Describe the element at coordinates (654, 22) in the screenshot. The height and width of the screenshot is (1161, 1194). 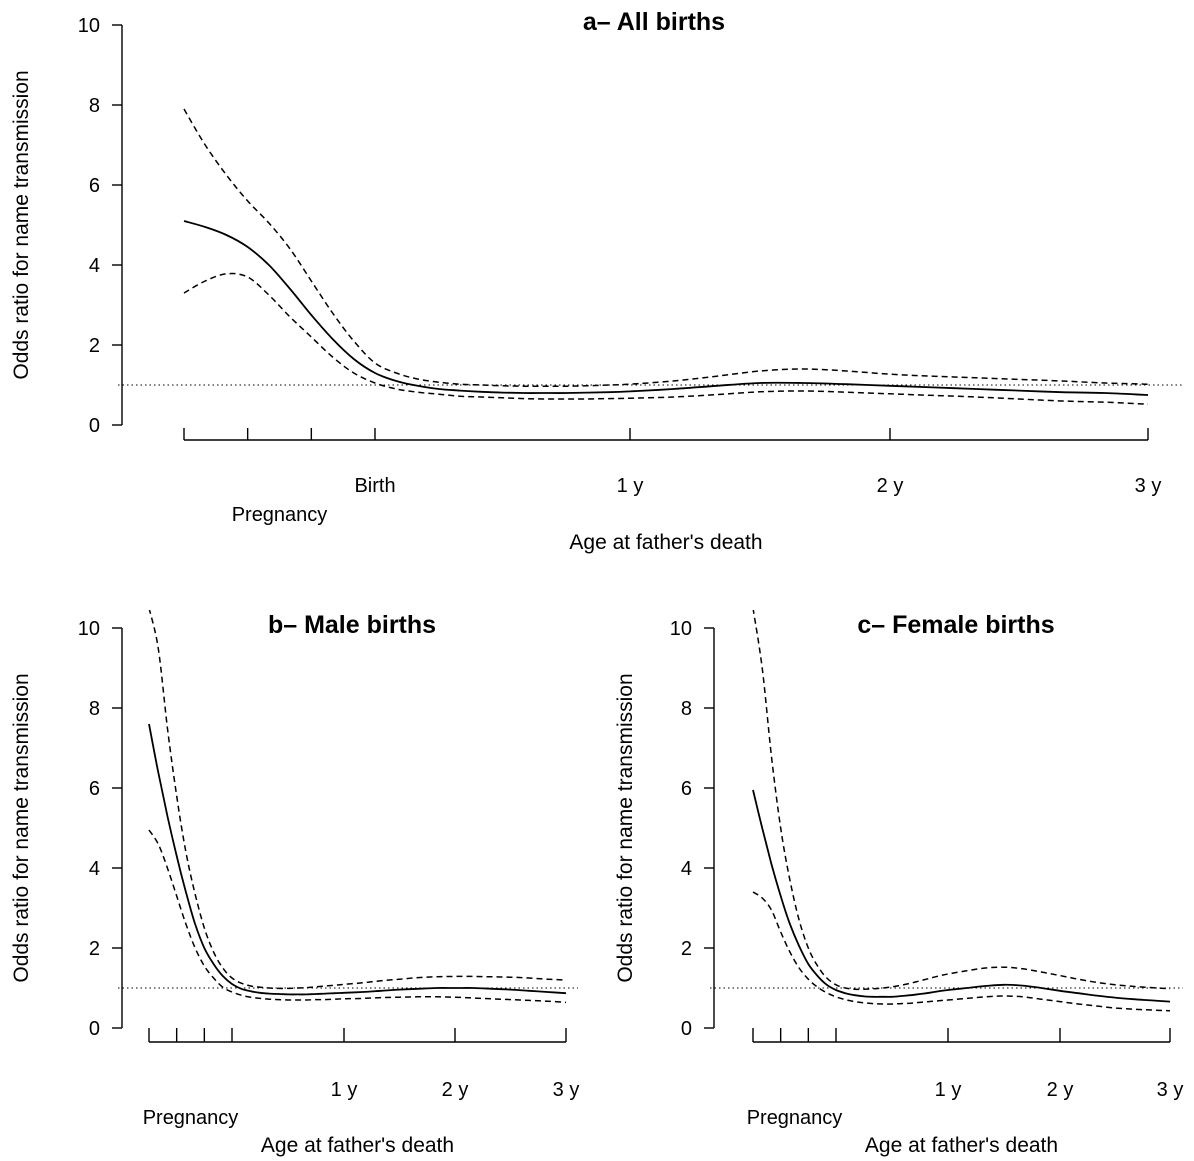
I see `chart-title: a– All births` at that location.